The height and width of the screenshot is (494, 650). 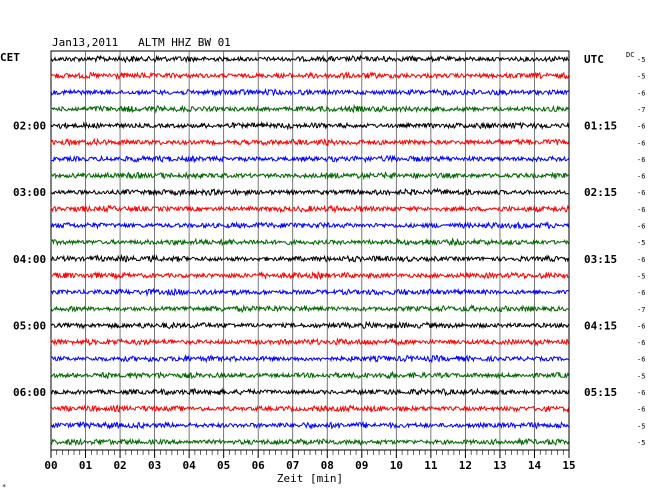 What do you see at coordinates (568, 465) in the screenshot?
I see `x-tick-label: 15` at bounding box center [568, 465].